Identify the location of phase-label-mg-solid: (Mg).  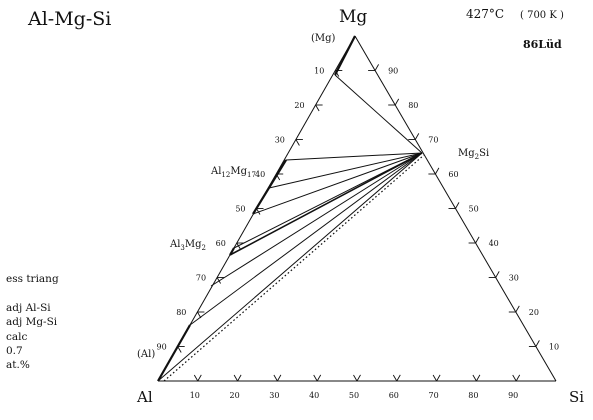
(323, 38).